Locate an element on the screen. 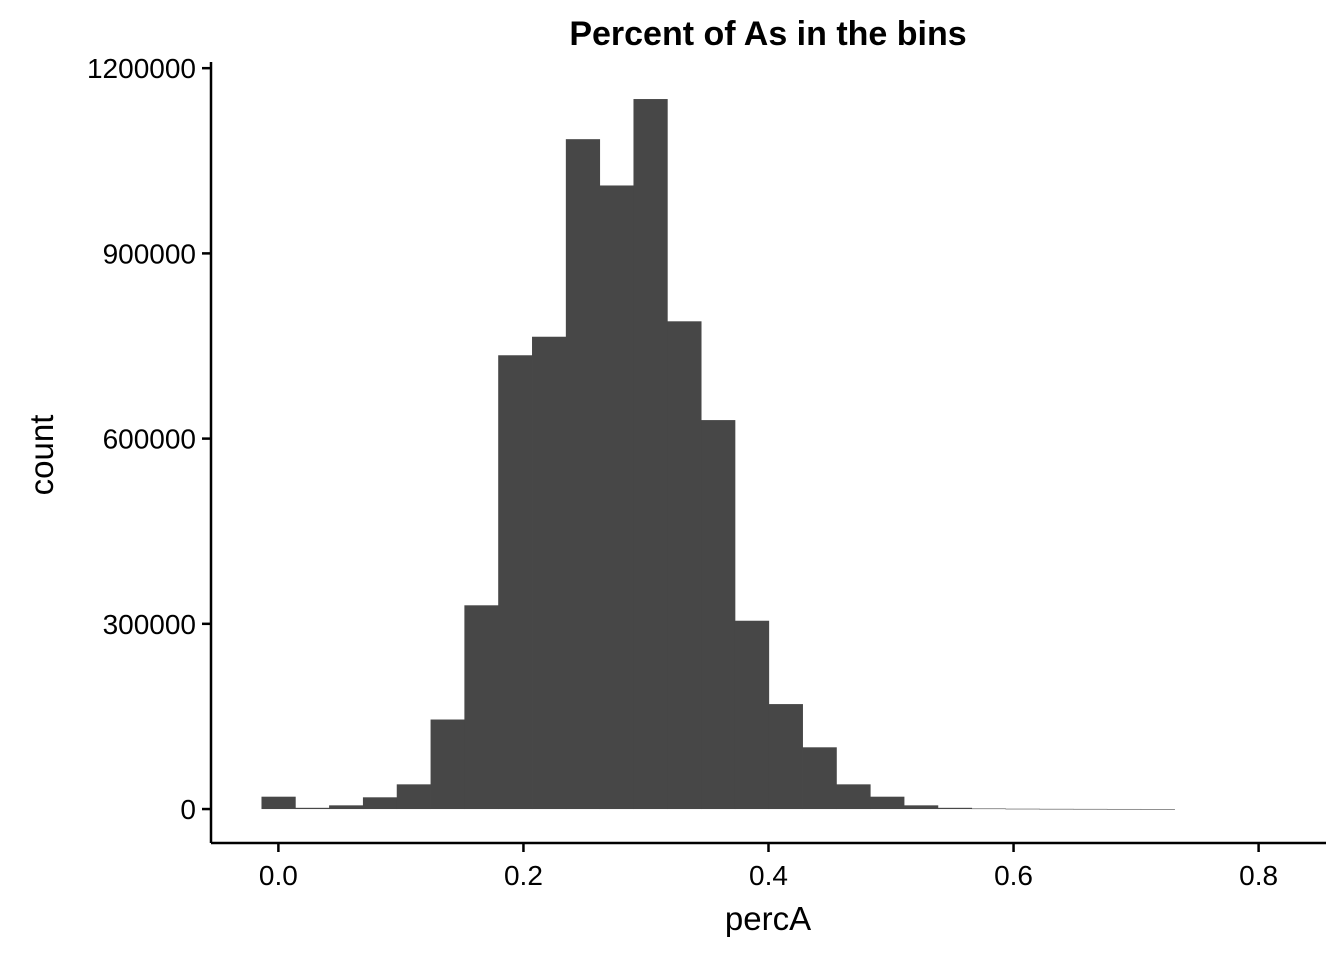  x-tick-label: 0.0 is located at coordinates (278, 875).